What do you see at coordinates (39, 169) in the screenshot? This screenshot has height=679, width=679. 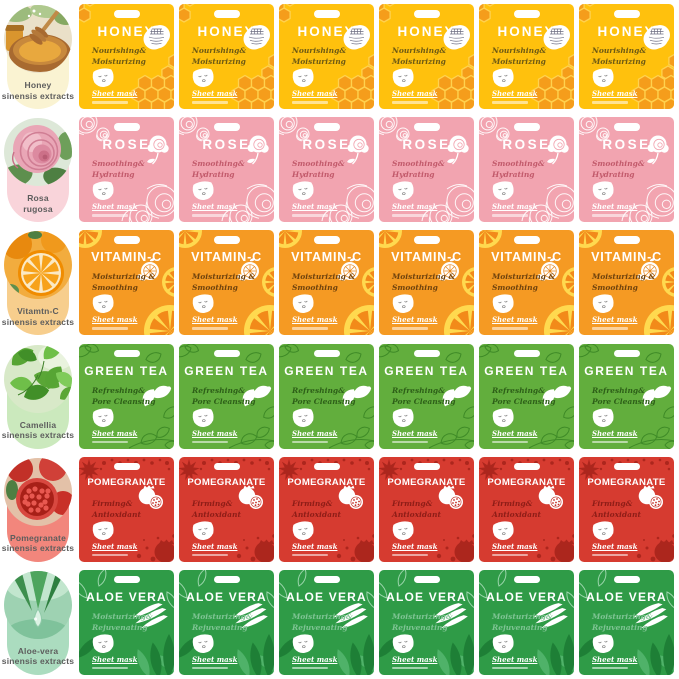 I see `ingredient-sidebar-item-rose: Rosa rugosa` at bounding box center [39, 169].